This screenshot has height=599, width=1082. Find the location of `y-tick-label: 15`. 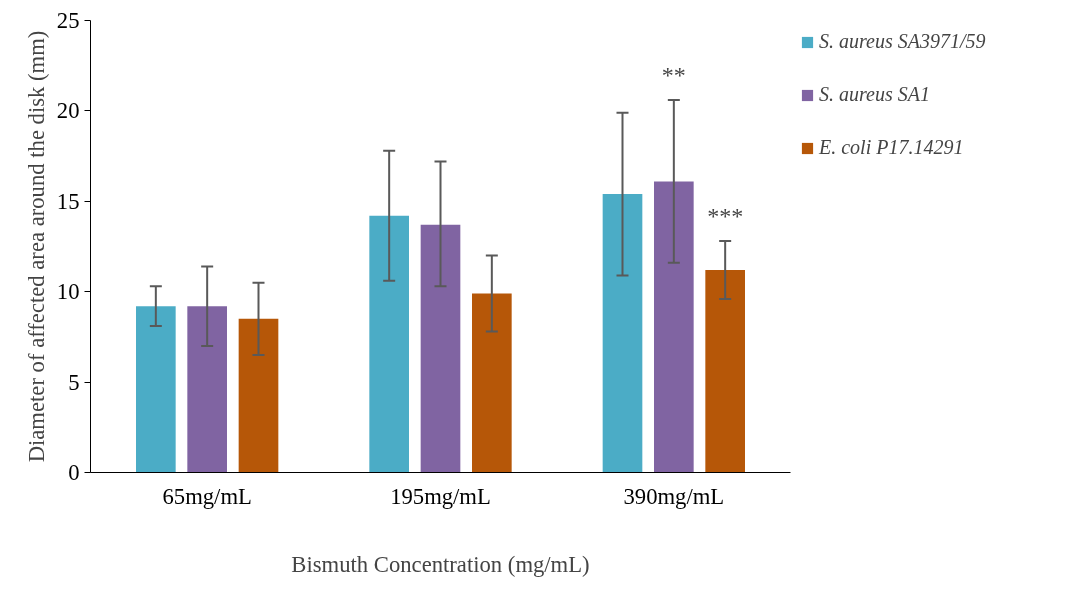

y-tick-label: 15 is located at coordinates (68, 201).